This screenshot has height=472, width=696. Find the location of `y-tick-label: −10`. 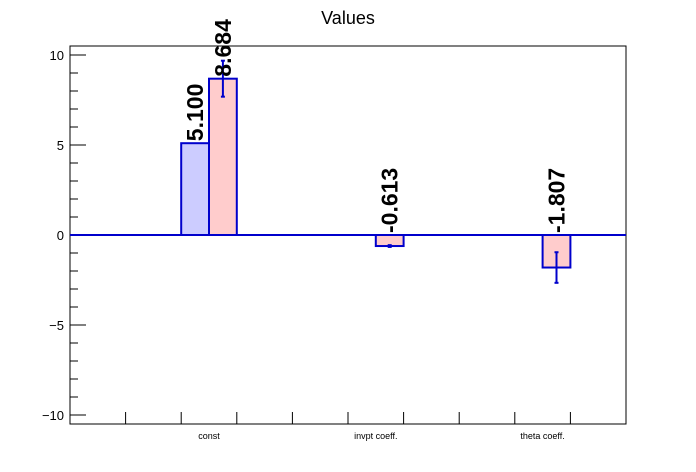

y-tick-label: −10 is located at coordinates (53, 415).